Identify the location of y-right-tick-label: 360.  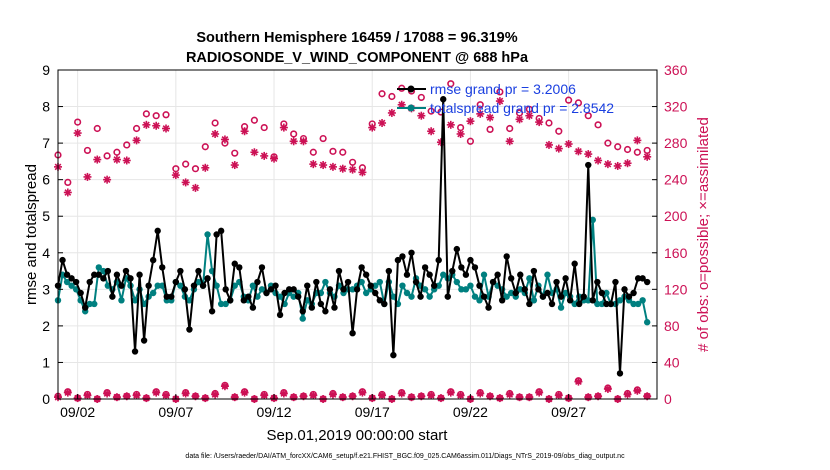
(676, 70).